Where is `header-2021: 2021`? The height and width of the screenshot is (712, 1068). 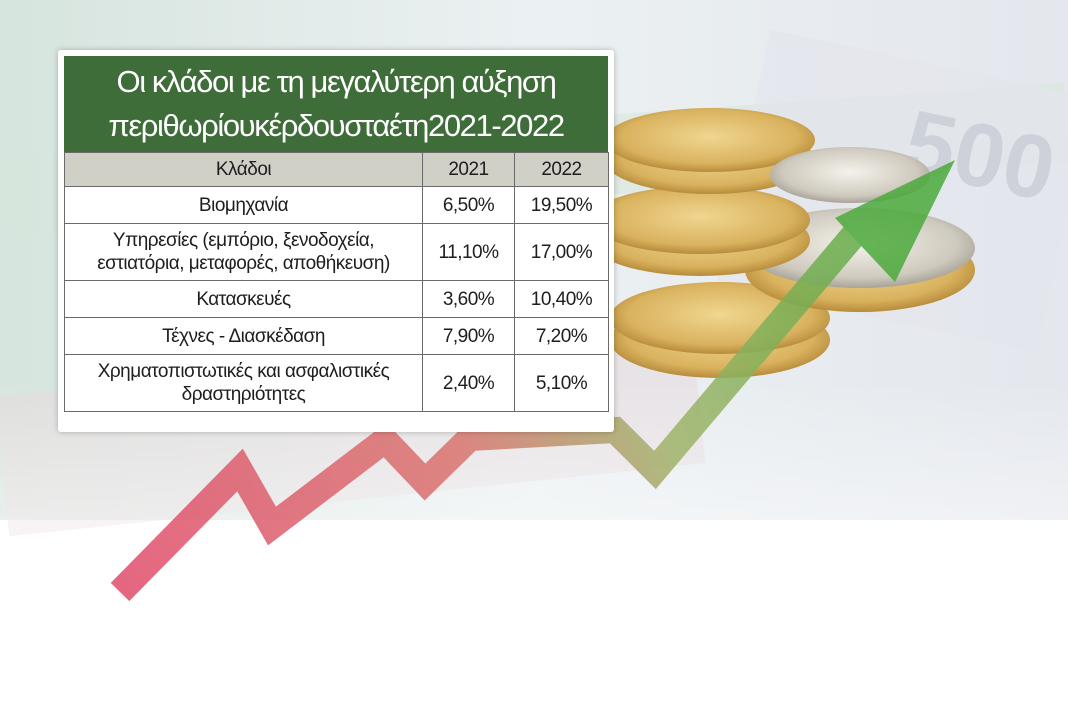
header-2021: 2021 is located at coordinates (468, 169).